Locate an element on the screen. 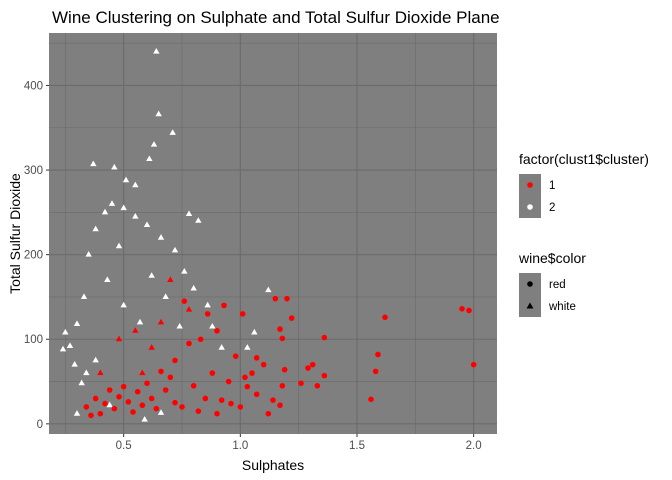 The image size is (672, 480). y-axis-title: Total Sulfur Dioxide is located at coordinates (15, 233).